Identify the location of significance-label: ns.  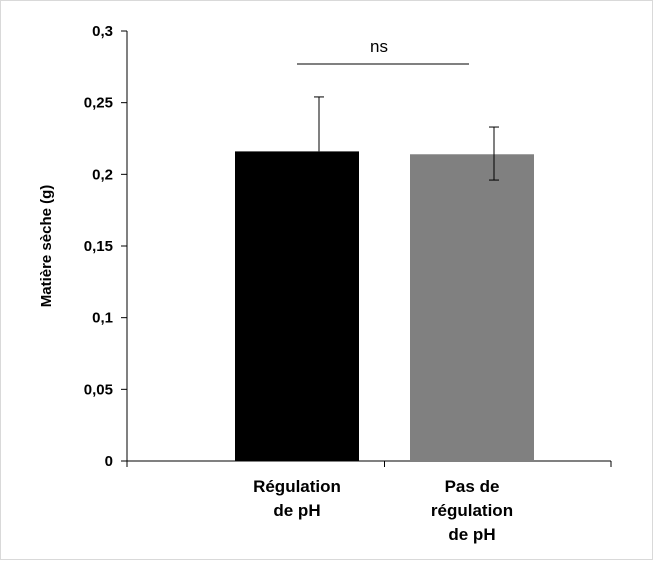
(379, 46).